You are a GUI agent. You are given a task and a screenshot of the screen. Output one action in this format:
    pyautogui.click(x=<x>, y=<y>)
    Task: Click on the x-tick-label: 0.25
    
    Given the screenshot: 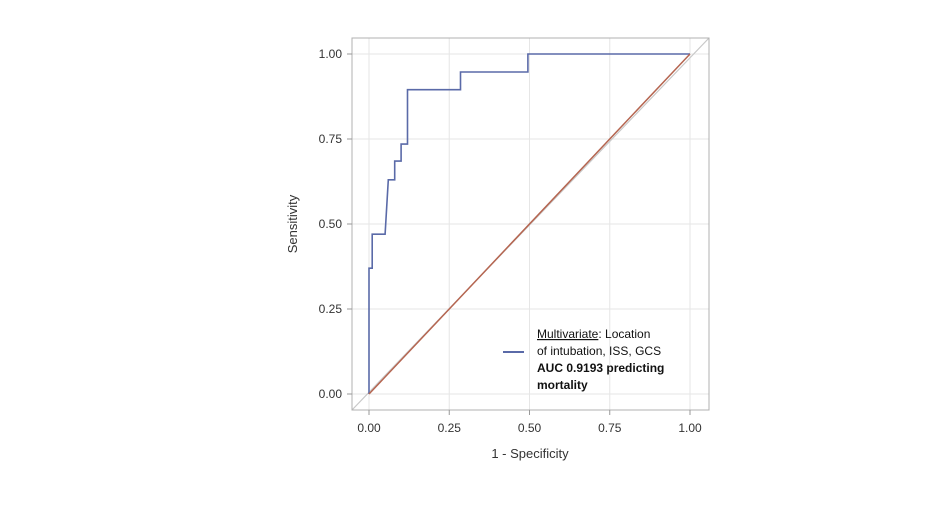 What is the action you would take?
    pyautogui.click(x=450, y=428)
    